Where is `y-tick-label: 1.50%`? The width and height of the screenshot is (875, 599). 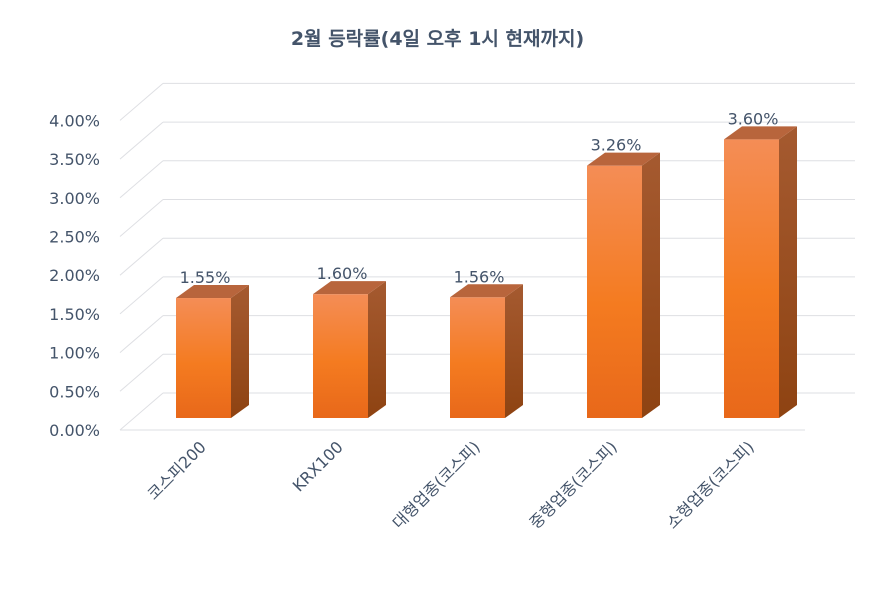
y-tick-label: 1.50% is located at coordinates (74, 314).